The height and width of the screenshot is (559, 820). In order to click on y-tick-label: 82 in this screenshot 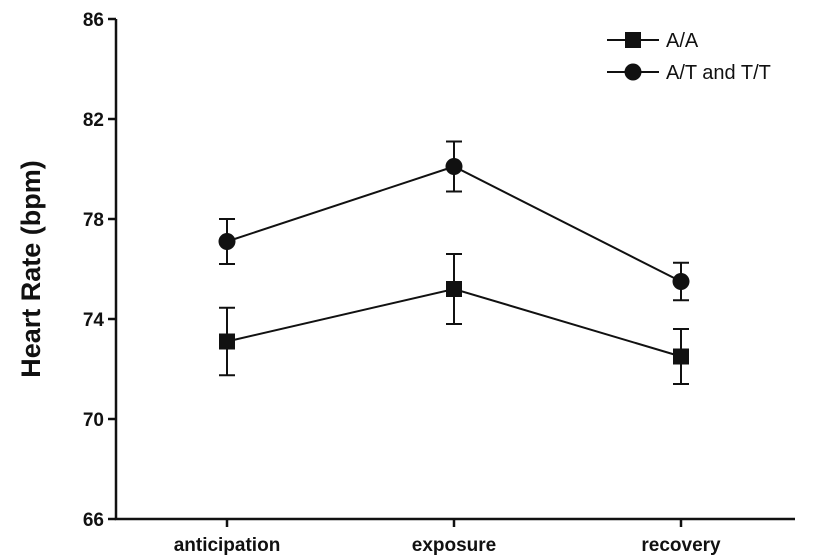, I will do `click(93, 120)`.